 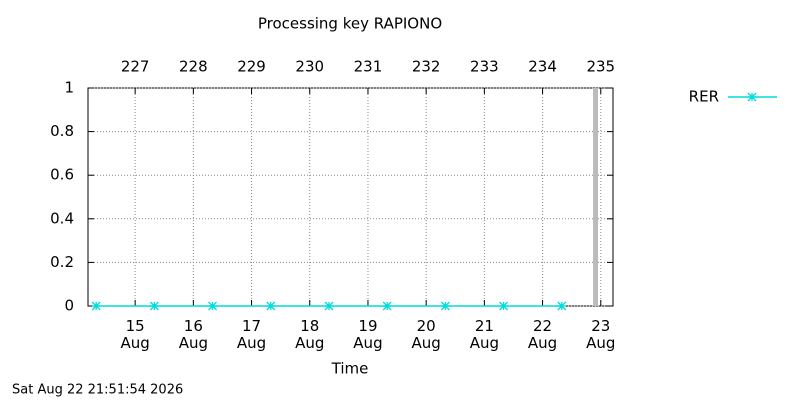 I want to click on now-marker, so click(x=596, y=197).